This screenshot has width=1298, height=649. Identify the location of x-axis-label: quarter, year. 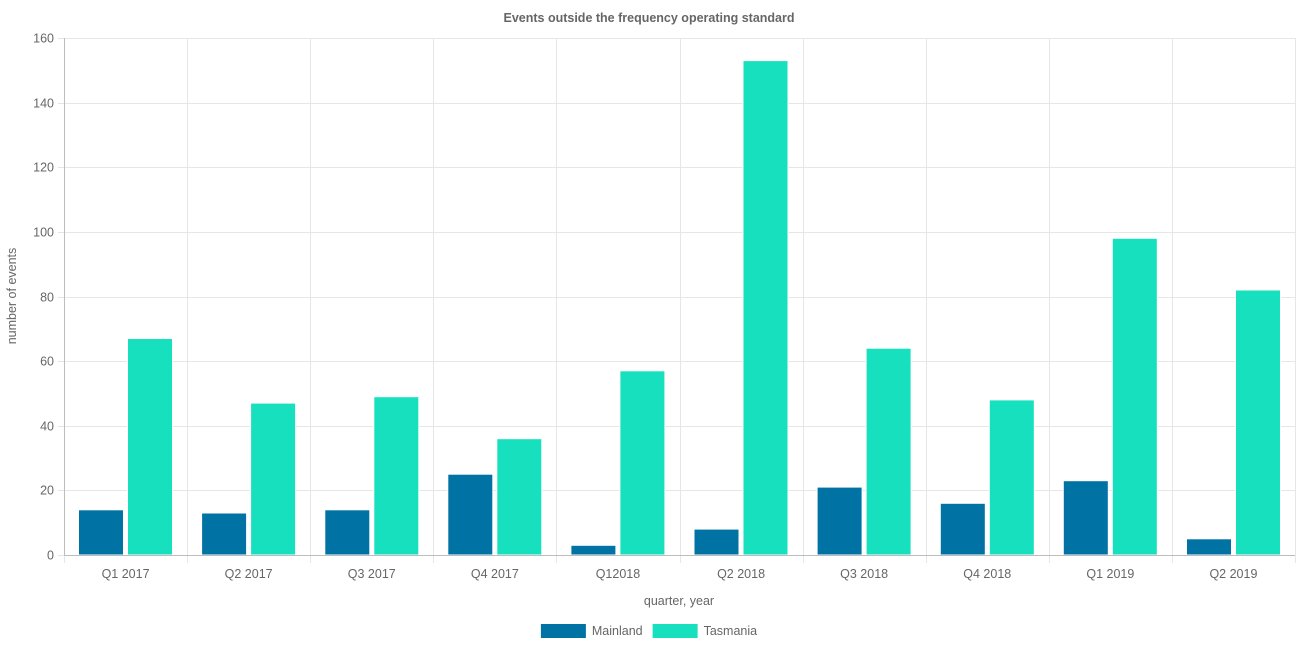
(679, 601).